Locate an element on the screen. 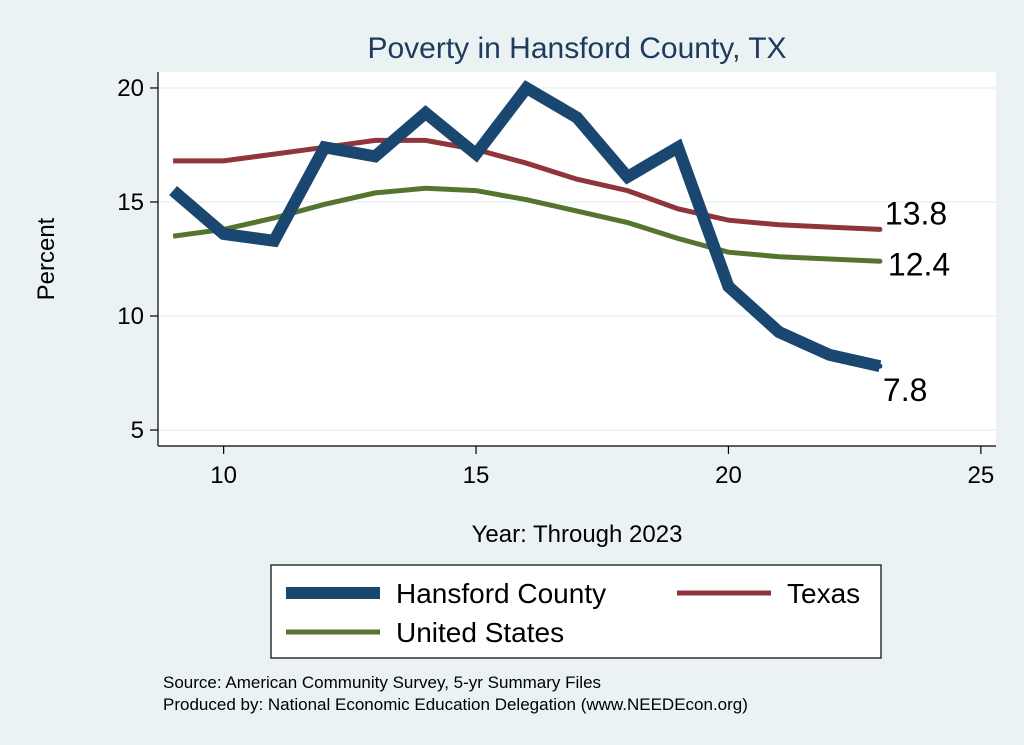  y-axis-title: Percent is located at coordinates (46, 258).